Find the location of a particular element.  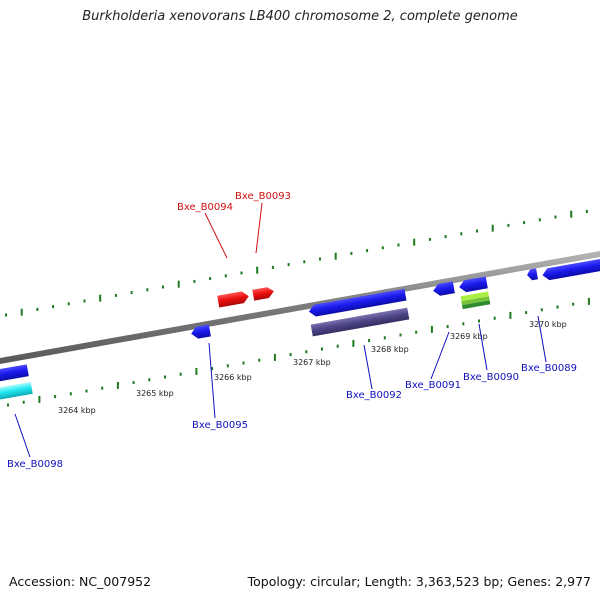

gene-bxe-b0089 is located at coordinates (570, 269).